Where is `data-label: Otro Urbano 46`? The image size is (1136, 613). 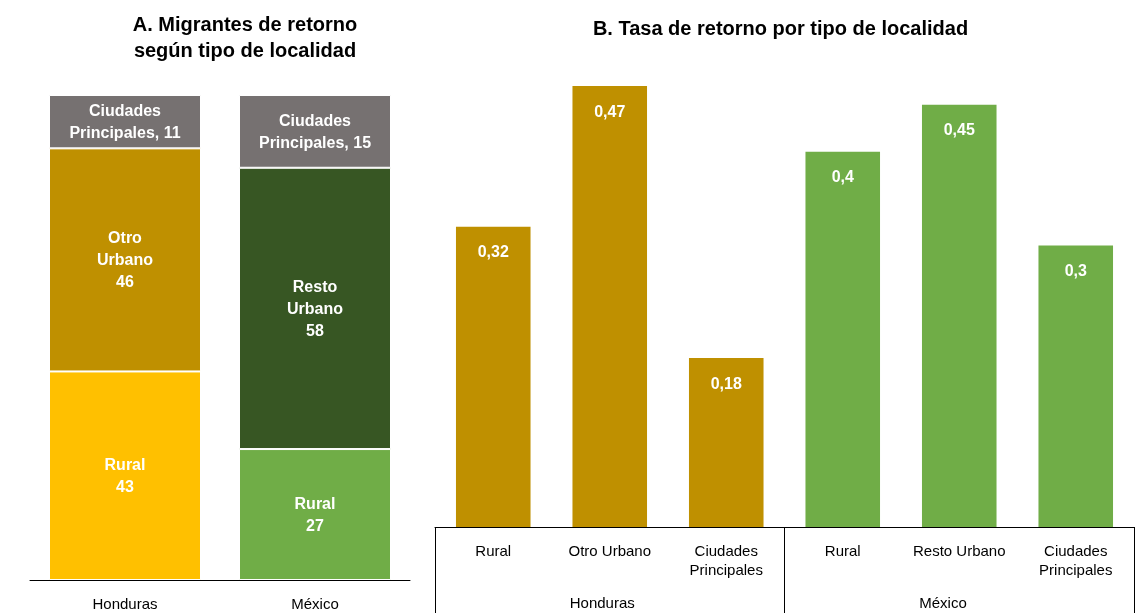
data-label: Otro Urbano 46 is located at coordinates (125, 260).